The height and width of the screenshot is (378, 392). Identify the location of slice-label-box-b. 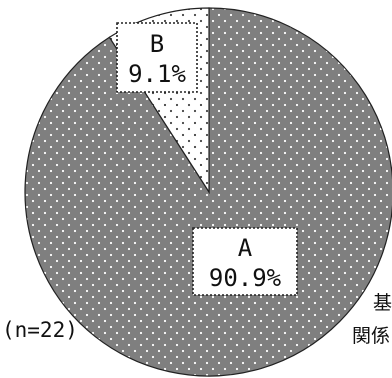
(157, 57).